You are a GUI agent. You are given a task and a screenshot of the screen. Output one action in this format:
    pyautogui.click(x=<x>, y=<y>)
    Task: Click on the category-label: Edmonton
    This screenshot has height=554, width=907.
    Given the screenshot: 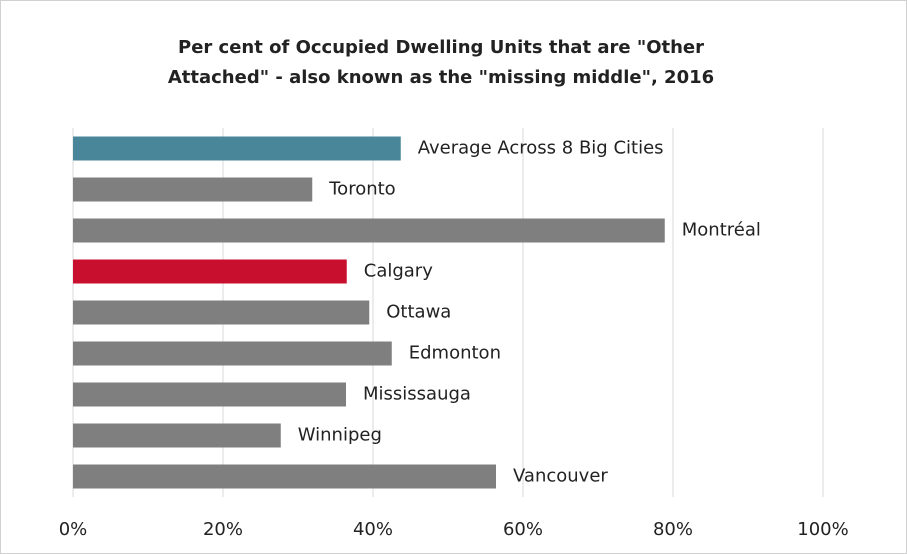 What is the action you would take?
    pyautogui.click(x=455, y=353)
    